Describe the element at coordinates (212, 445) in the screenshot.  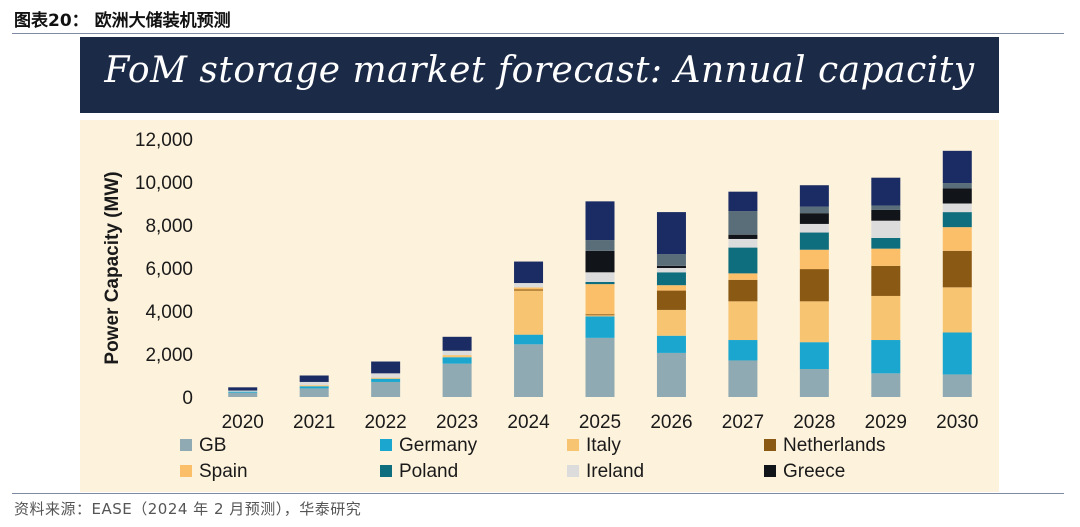
I see `legend-label: GB` at that location.